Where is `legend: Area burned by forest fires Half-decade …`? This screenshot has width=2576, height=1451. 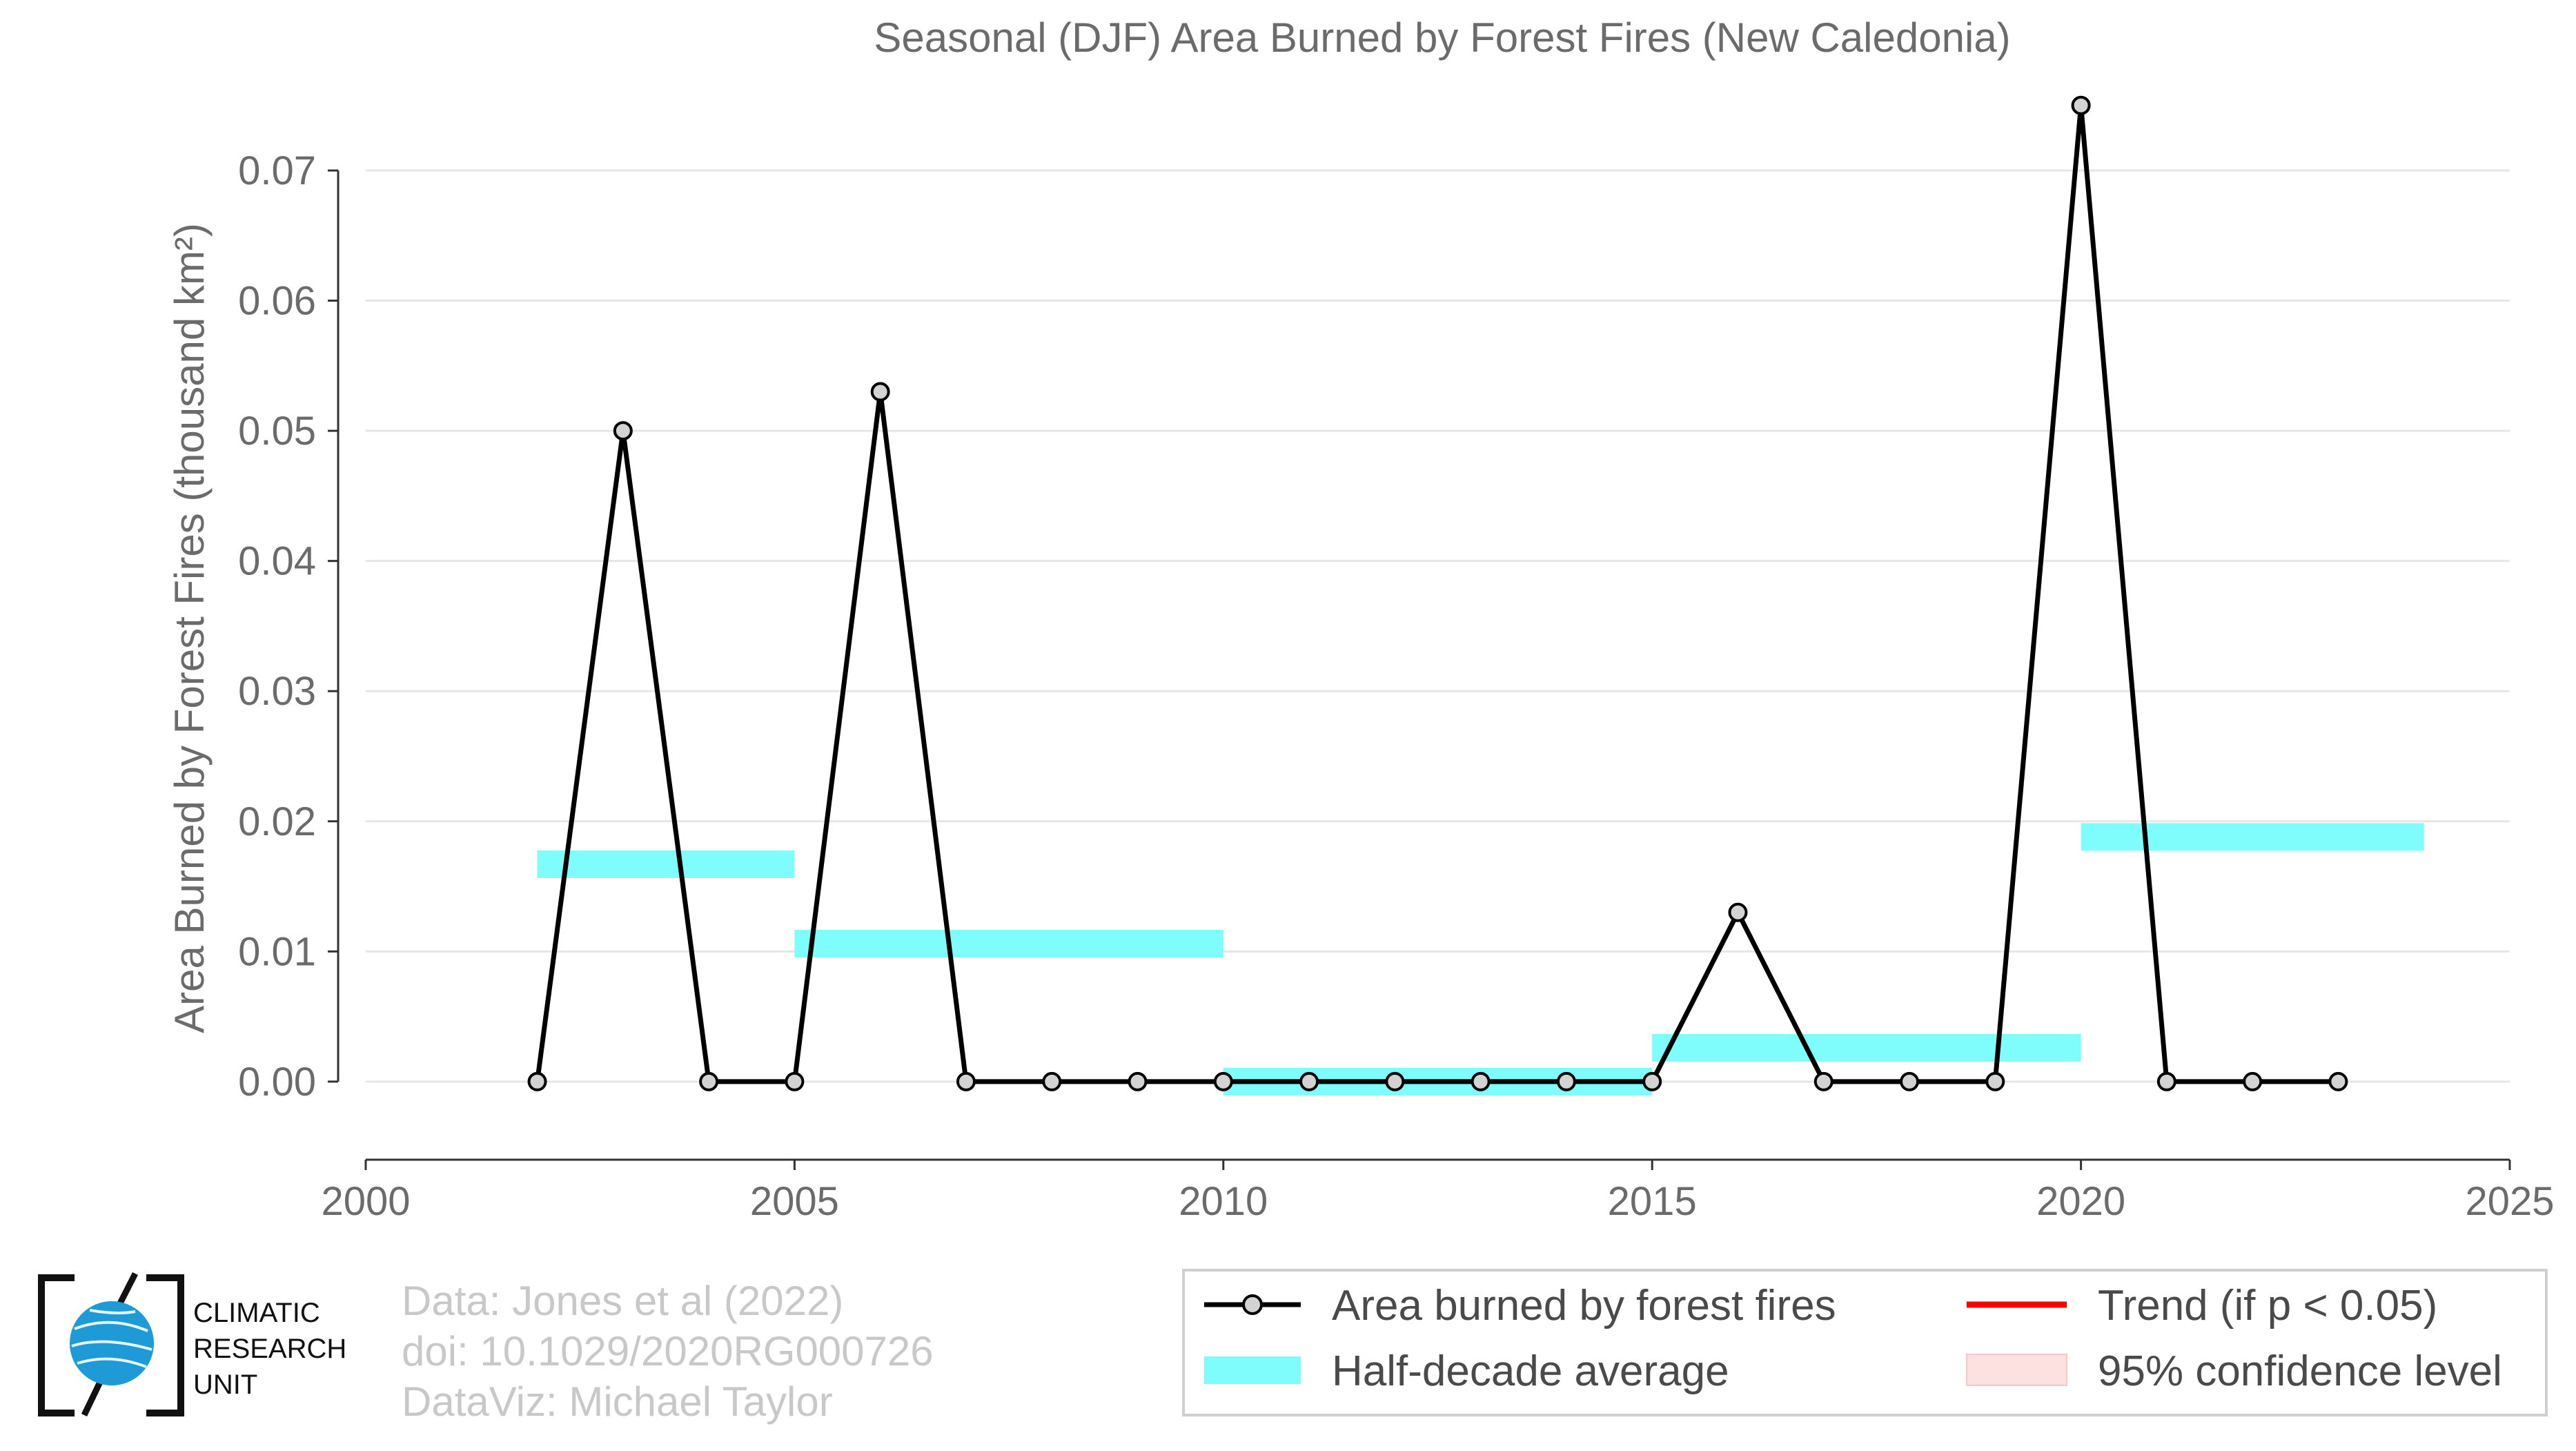 legend: Area burned by forest fires Half-decade … is located at coordinates (1865, 1342).